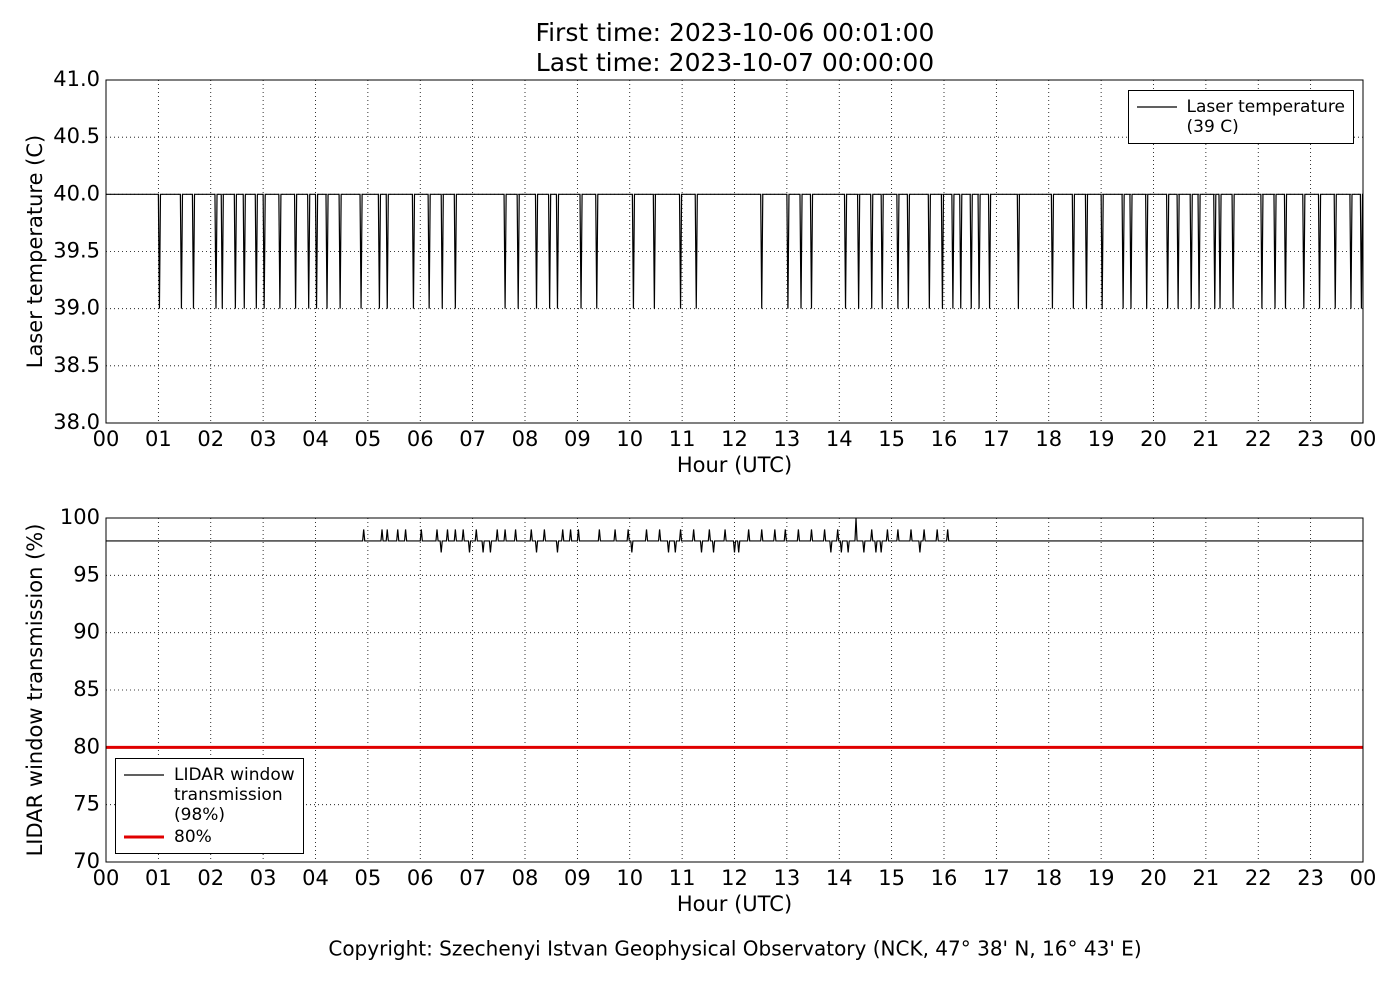 This screenshot has height=1000, width=1400. What do you see at coordinates (234, 795) in the screenshot?
I see `legend-label: LIDAR window transmission (98%)` at bounding box center [234, 795].